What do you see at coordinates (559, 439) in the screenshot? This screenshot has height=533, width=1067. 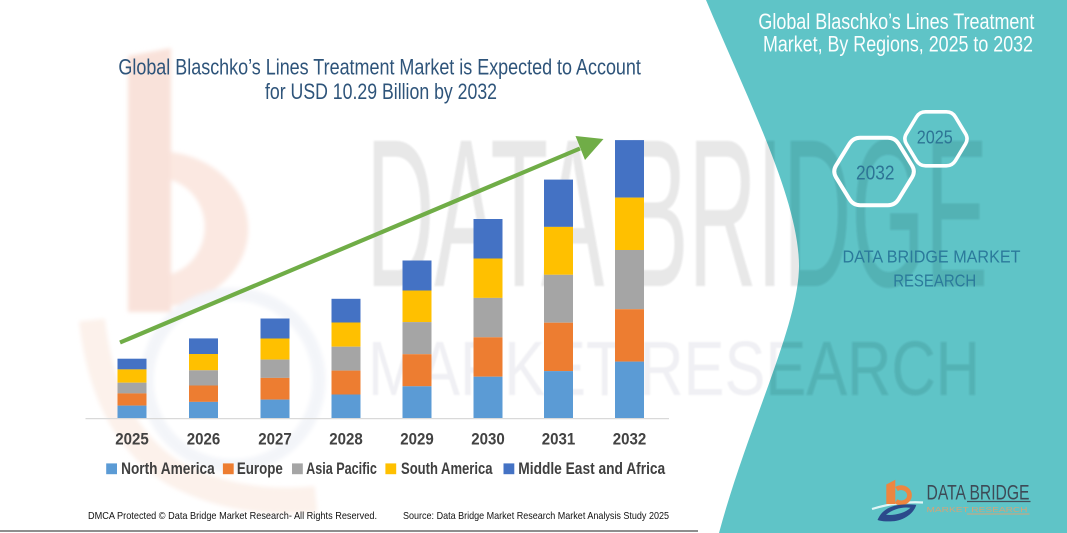 I see `svg-text: 2031` at bounding box center [559, 439].